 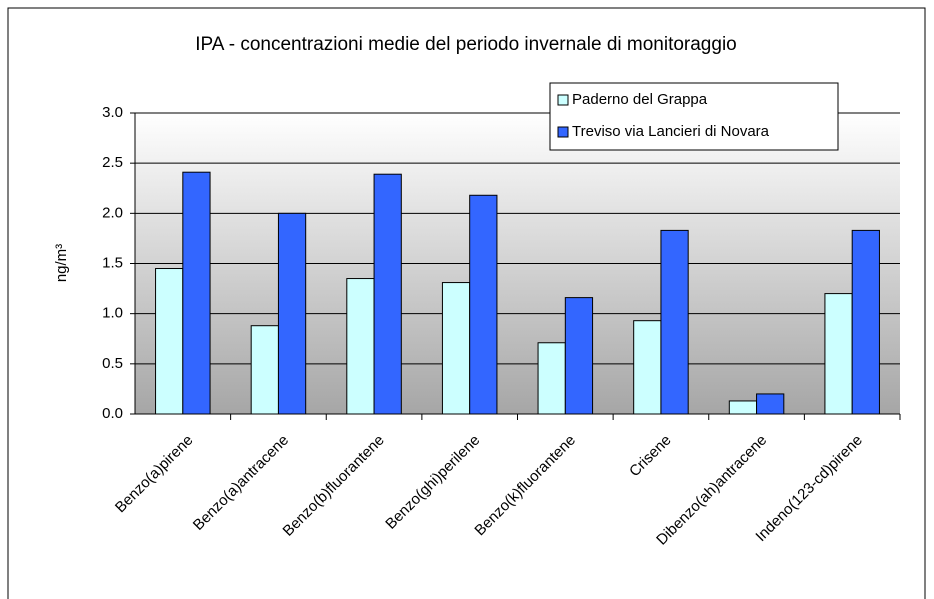 What do you see at coordinates (112, 112) in the screenshot?
I see `y-tick-label: 3.0` at bounding box center [112, 112].